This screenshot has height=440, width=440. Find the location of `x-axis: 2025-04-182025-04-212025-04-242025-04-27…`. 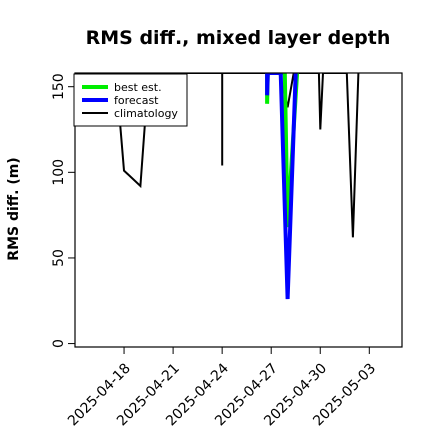

x-axis: 2025-04-182025-04-212025-04-242025-04-27… is located at coordinates (222, 388).